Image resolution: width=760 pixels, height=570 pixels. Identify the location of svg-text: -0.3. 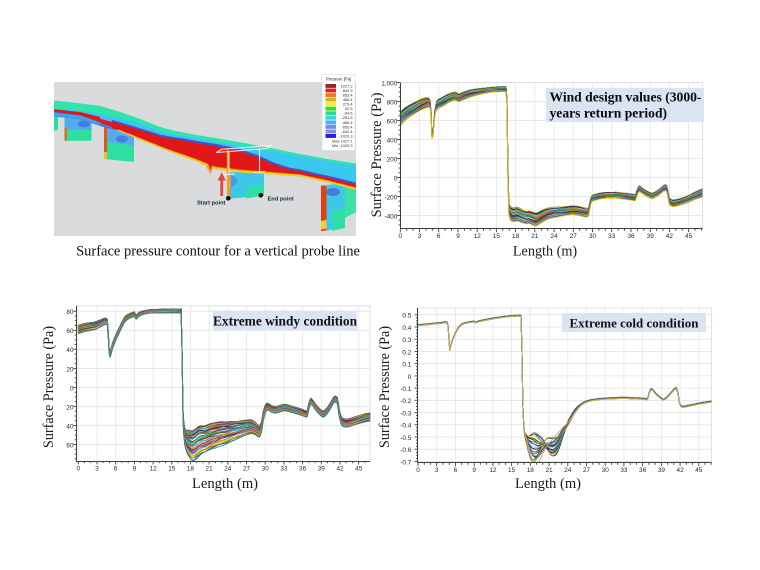
(405, 414).